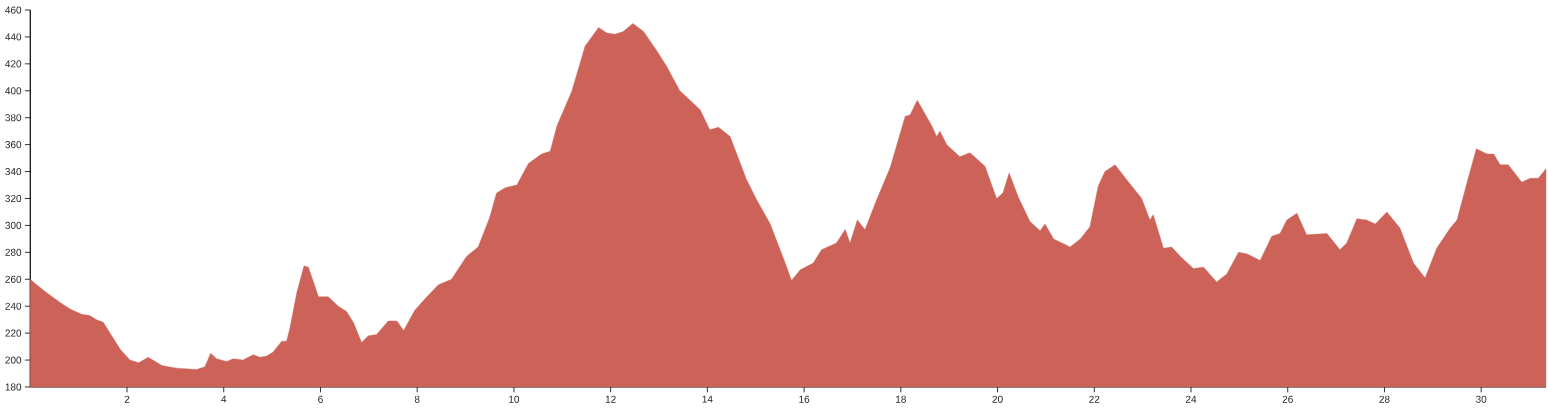  What do you see at coordinates (707, 399) in the screenshot?
I see `x-tick-label: 14` at bounding box center [707, 399].